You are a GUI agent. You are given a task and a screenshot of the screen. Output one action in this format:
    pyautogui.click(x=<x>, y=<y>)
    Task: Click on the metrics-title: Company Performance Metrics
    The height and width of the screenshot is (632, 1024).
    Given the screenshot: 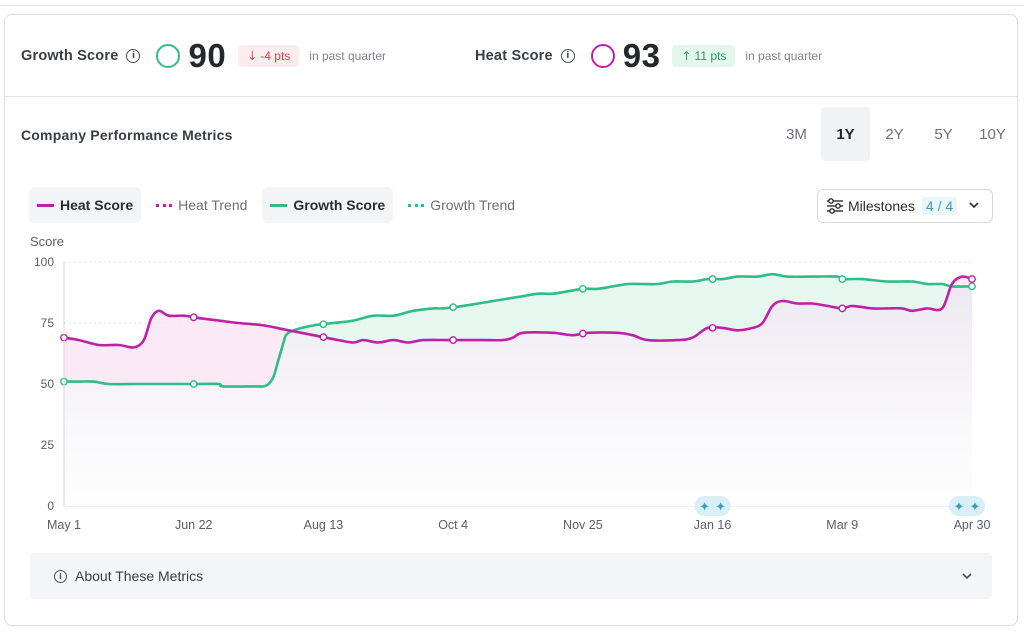 What is the action you would take?
    pyautogui.click(x=127, y=135)
    